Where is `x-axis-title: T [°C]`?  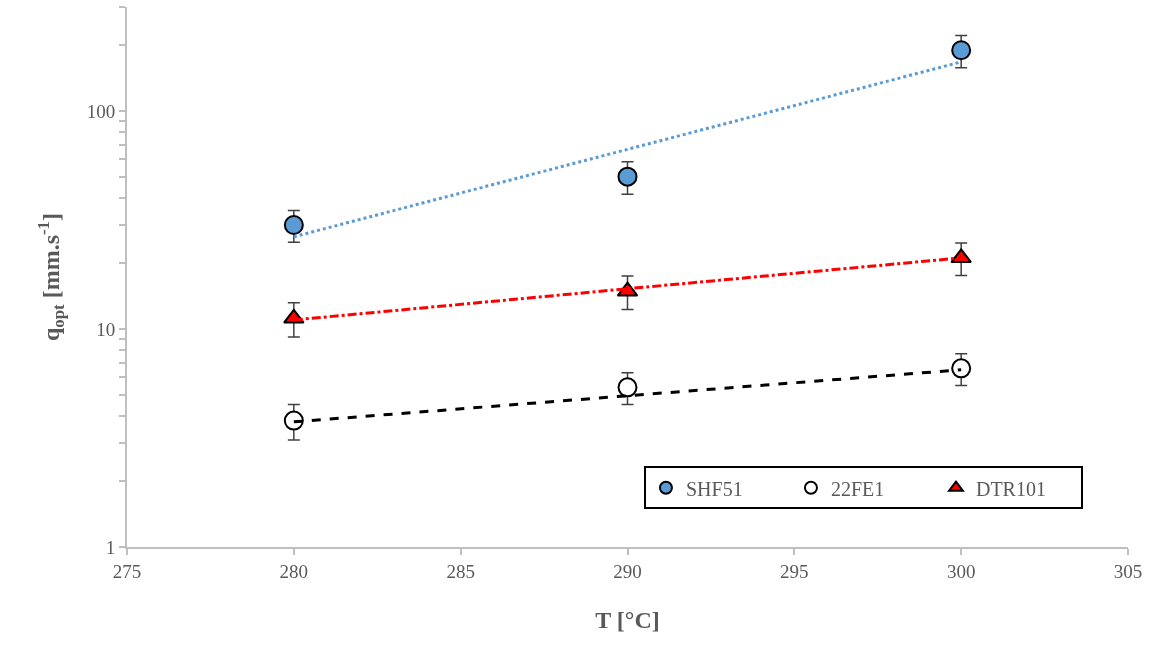
x-axis-title: T [°C] is located at coordinates (627, 619).